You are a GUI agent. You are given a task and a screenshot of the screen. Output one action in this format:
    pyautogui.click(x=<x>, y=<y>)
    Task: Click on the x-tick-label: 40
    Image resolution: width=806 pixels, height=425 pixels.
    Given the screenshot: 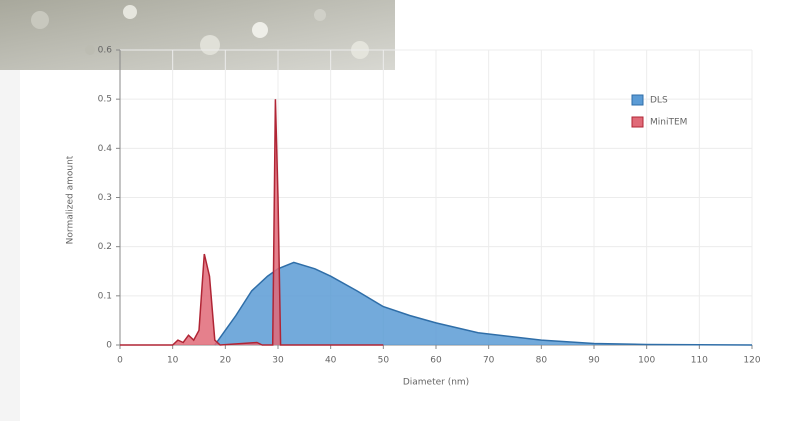 What is the action you would take?
    pyautogui.click(x=331, y=361)
    